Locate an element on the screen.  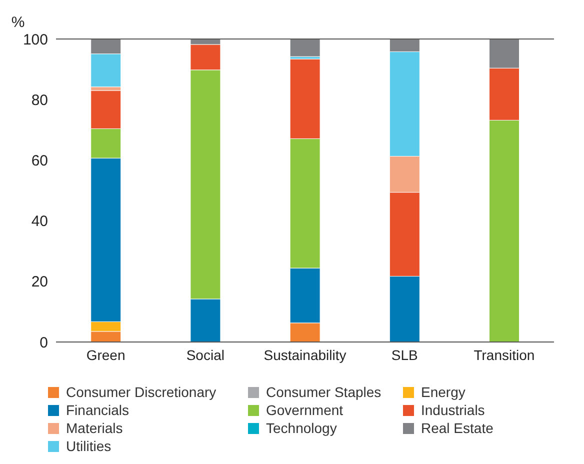
legend-label: Industrials is located at coordinates (453, 410).